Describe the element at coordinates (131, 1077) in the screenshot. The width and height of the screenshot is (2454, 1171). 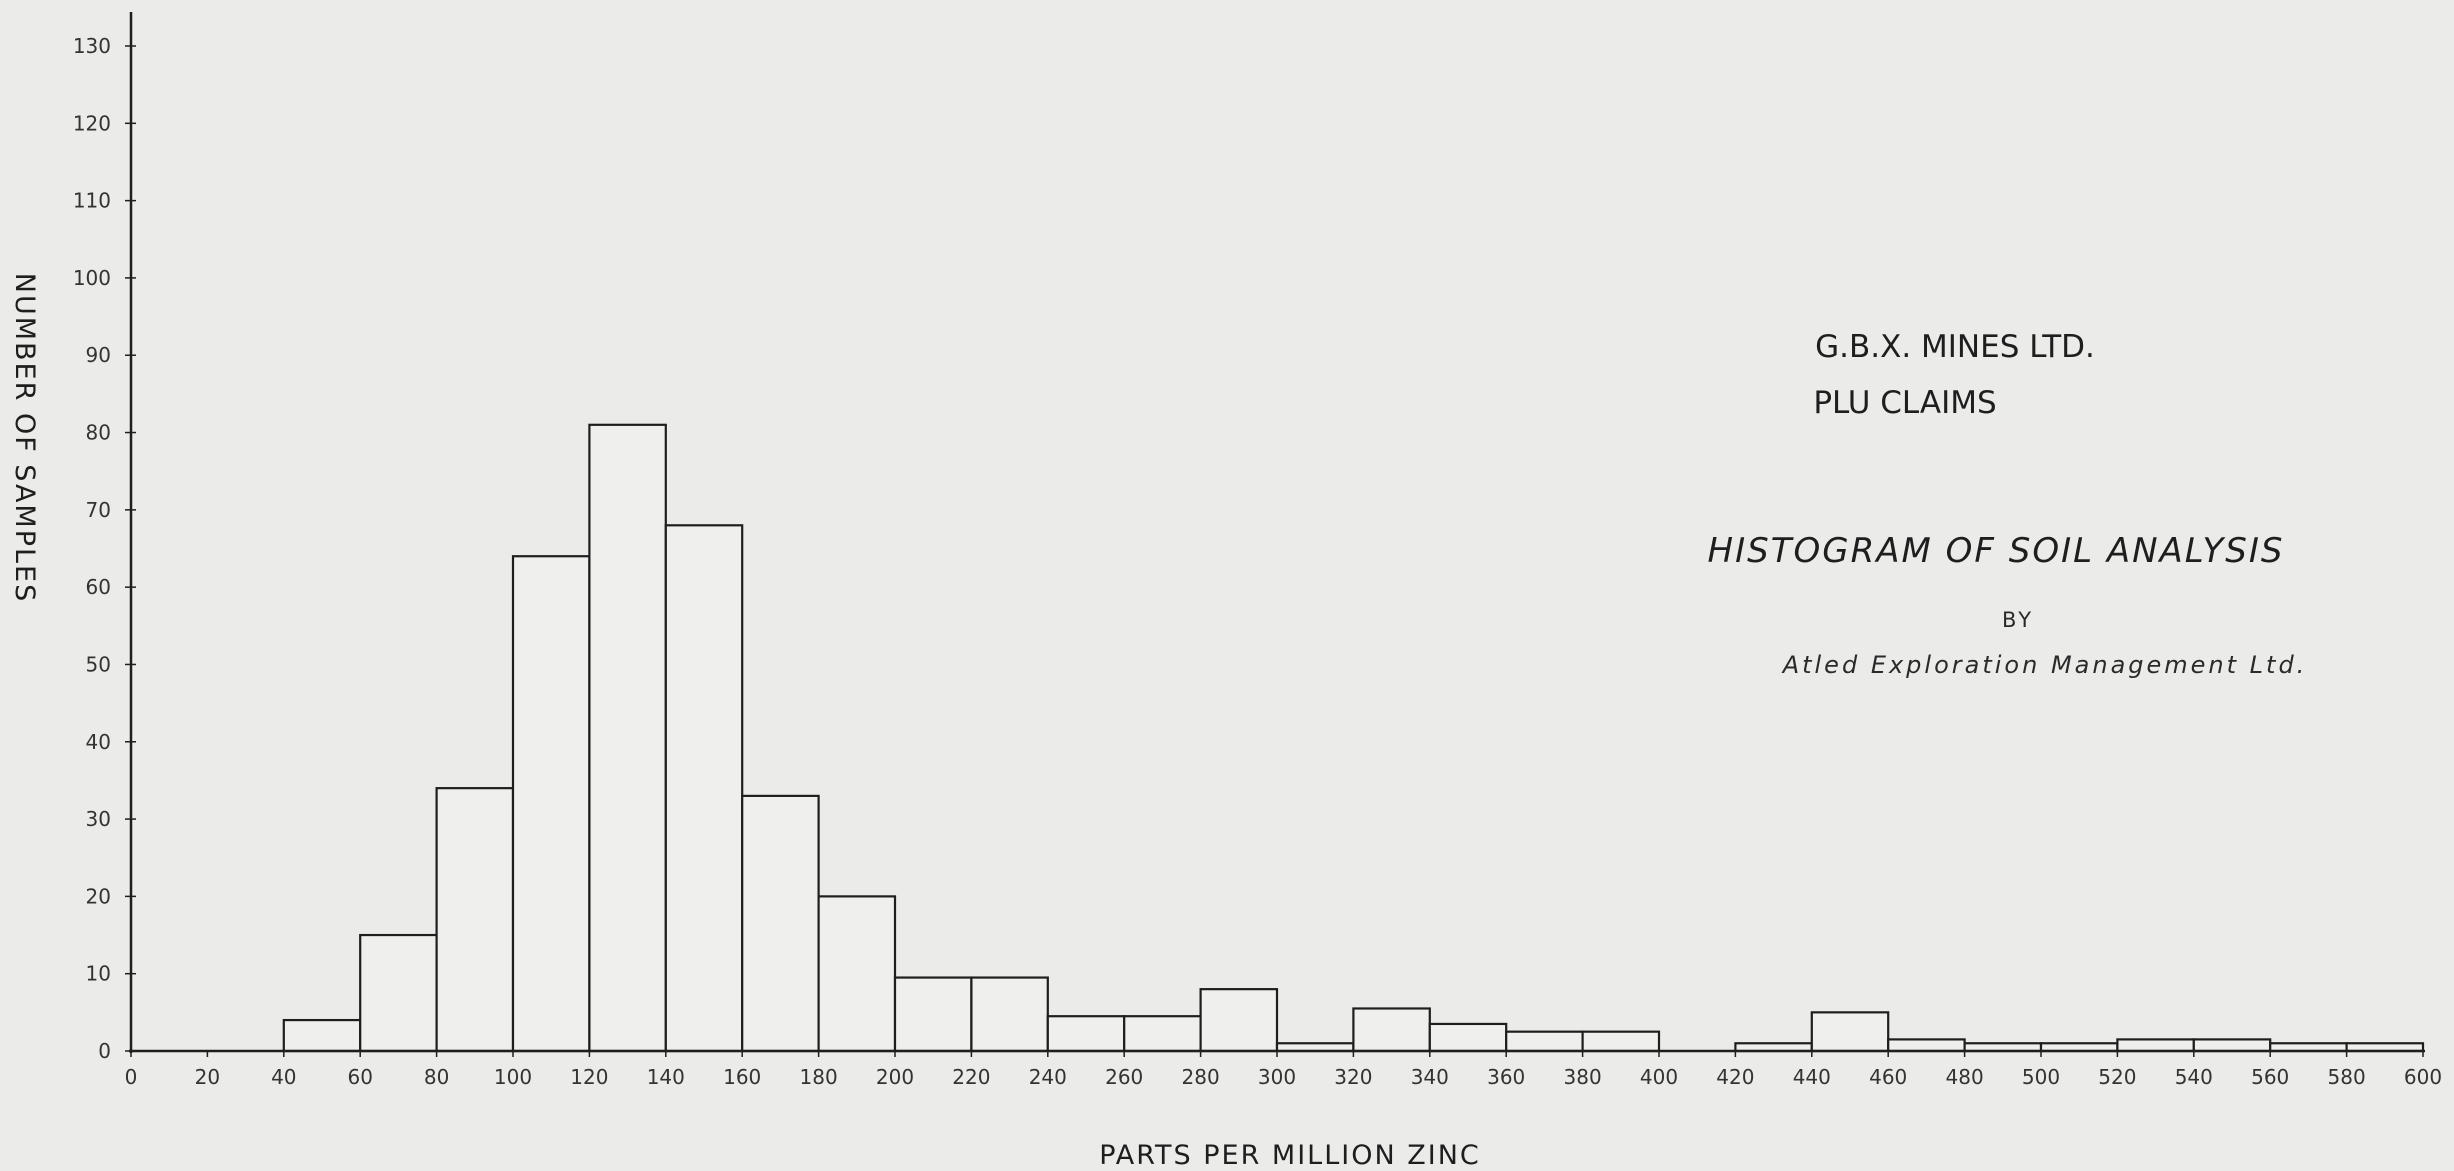
I see `x-tick-label: 0` at that location.